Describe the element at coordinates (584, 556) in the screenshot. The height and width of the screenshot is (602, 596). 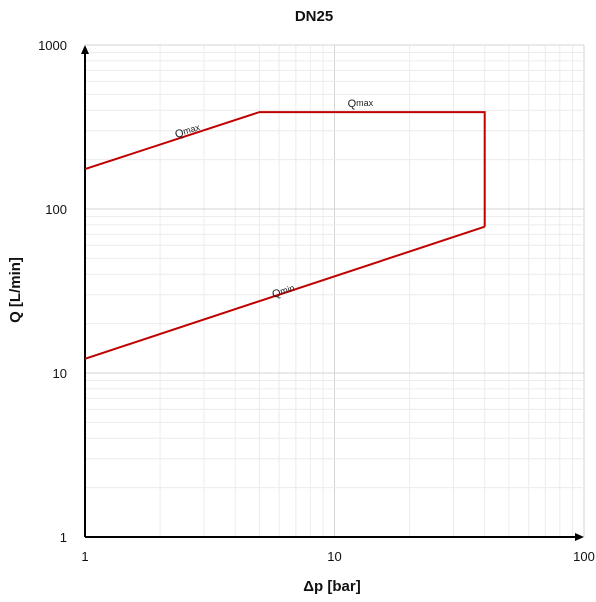
I see `x-tick-label: 100` at that location.